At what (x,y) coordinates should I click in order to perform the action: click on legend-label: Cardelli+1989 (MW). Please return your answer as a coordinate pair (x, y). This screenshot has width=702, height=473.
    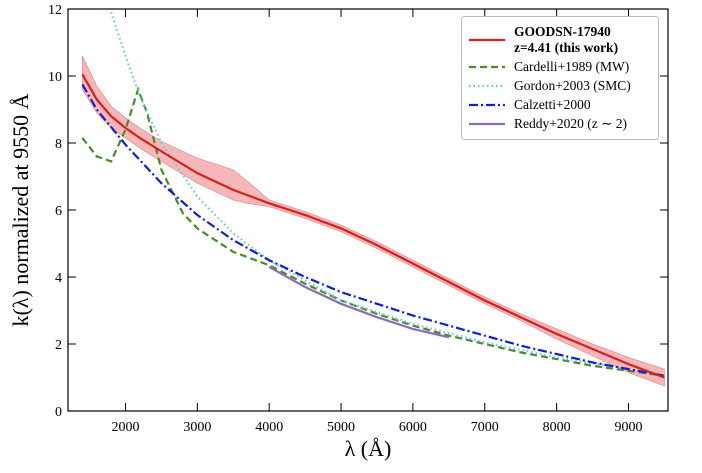
    Looking at the image, I should click on (572, 66).